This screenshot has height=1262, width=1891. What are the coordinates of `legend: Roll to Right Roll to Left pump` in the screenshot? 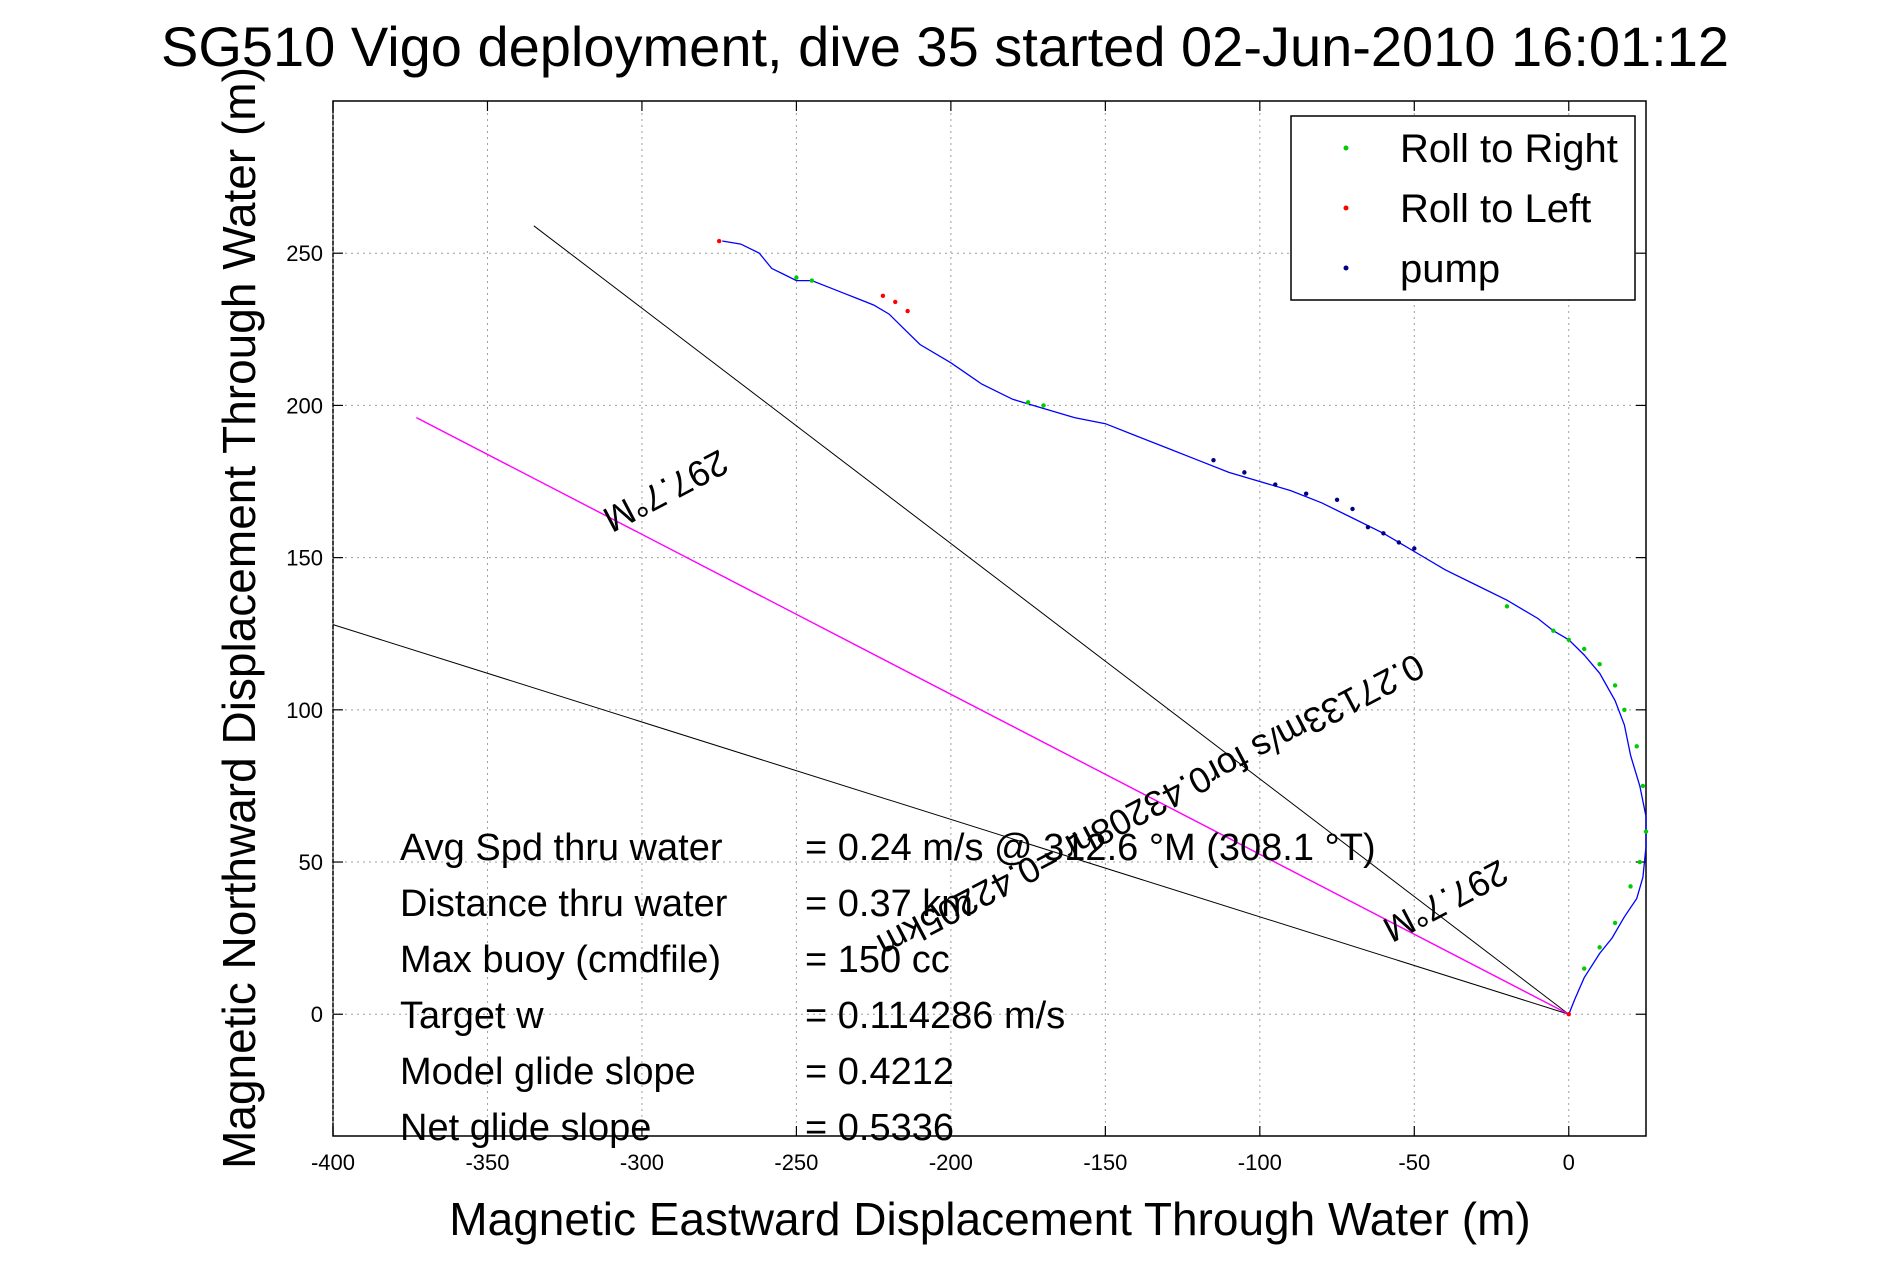 It's located at (1463, 208).